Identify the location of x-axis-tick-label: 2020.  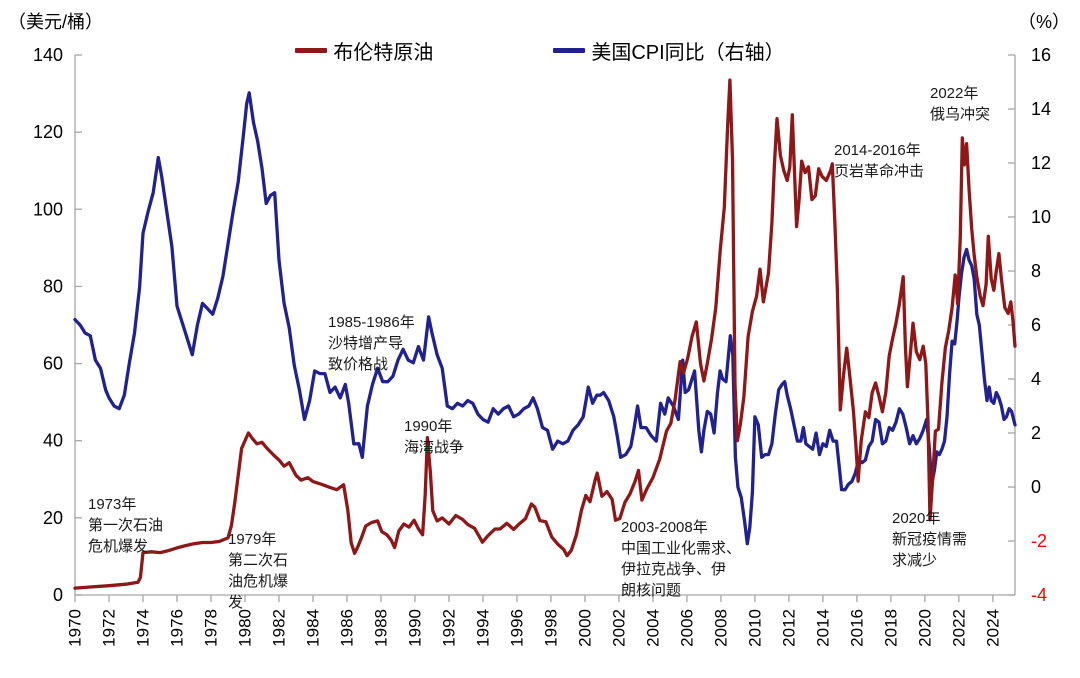
(924, 628).